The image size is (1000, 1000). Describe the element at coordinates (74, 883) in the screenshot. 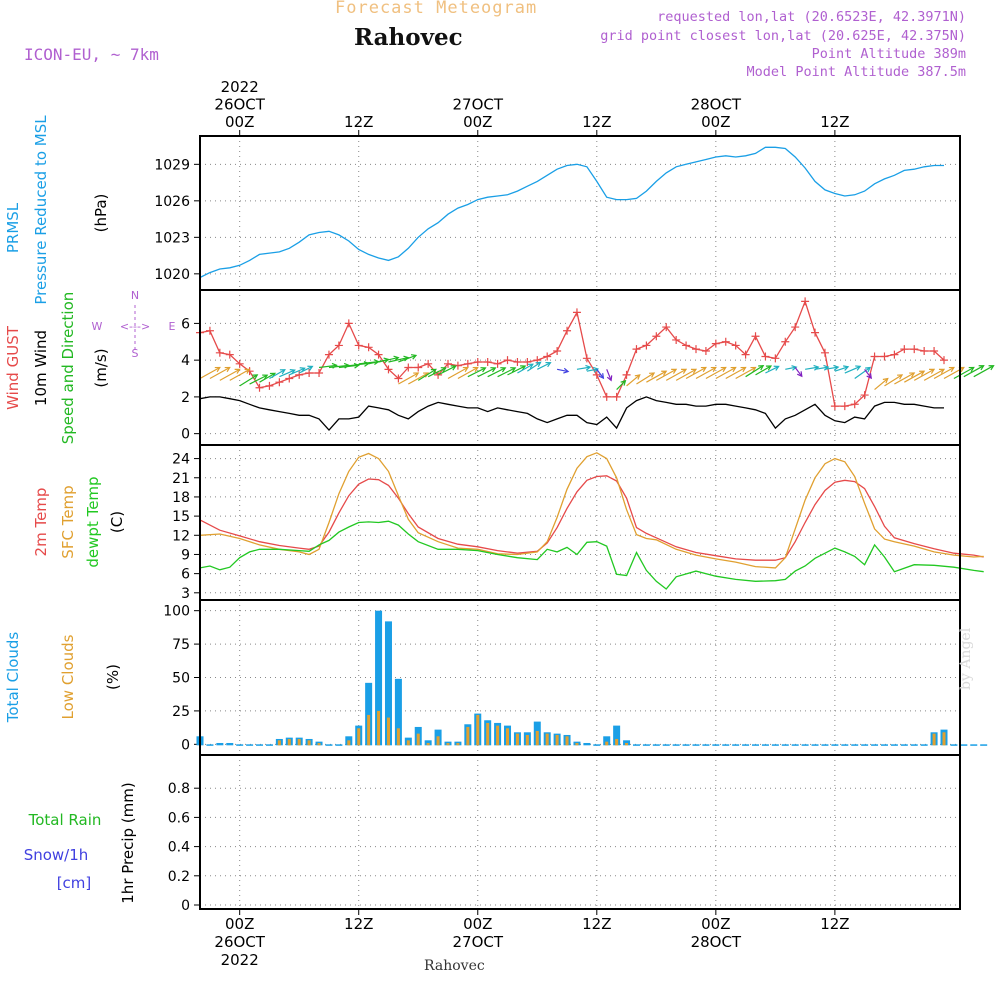

I see `precip-label-snow-unit: [cm]` at that location.